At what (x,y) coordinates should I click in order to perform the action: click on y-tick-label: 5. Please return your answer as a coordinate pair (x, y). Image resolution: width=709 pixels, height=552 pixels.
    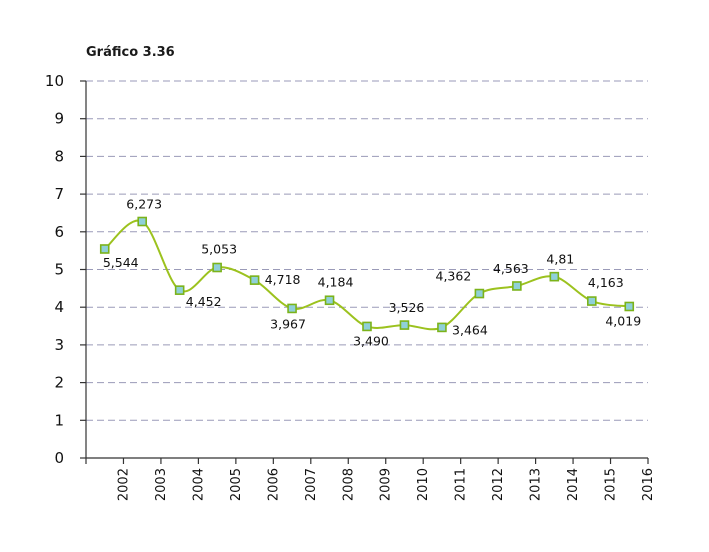
    Looking at the image, I should click on (59, 270).